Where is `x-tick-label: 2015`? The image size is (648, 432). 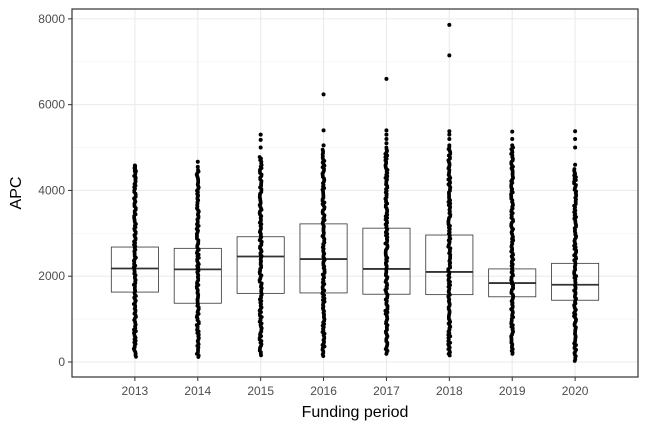 x-tick-label: 2015 is located at coordinates (260, 391).